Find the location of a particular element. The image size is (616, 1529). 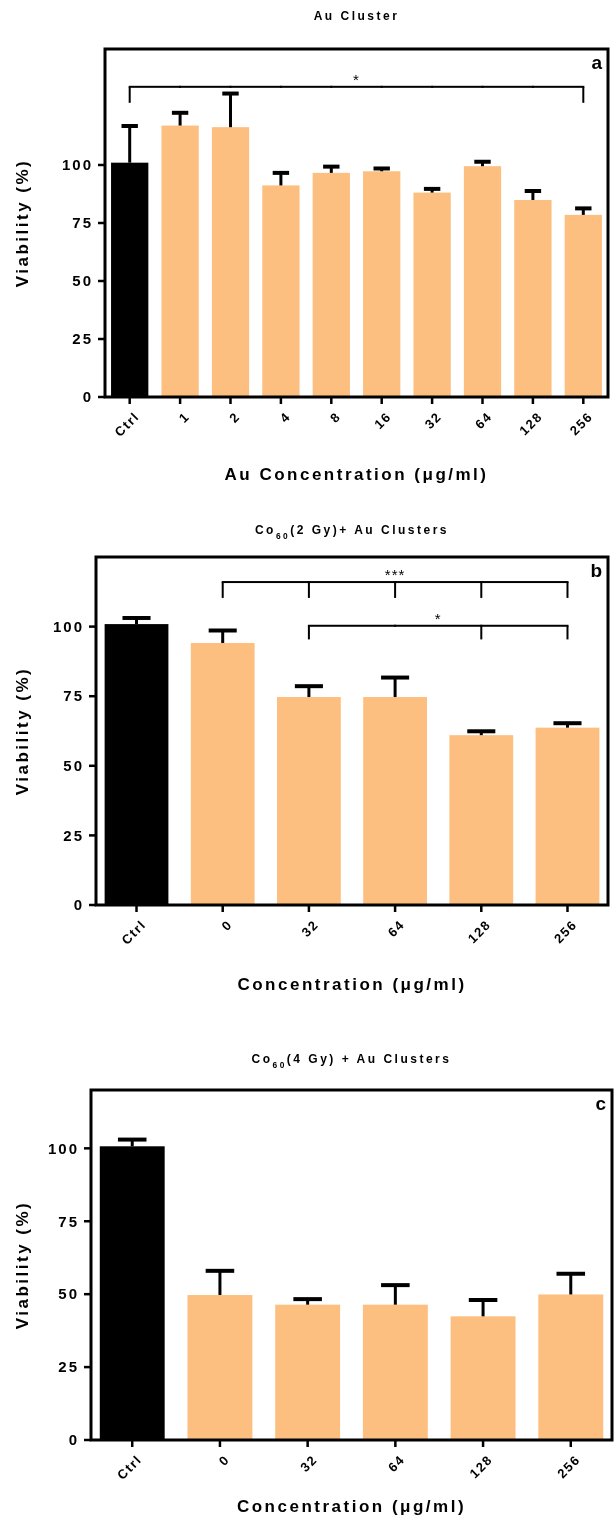

x-tick-label: 16 is located at coordinates (383, 420).